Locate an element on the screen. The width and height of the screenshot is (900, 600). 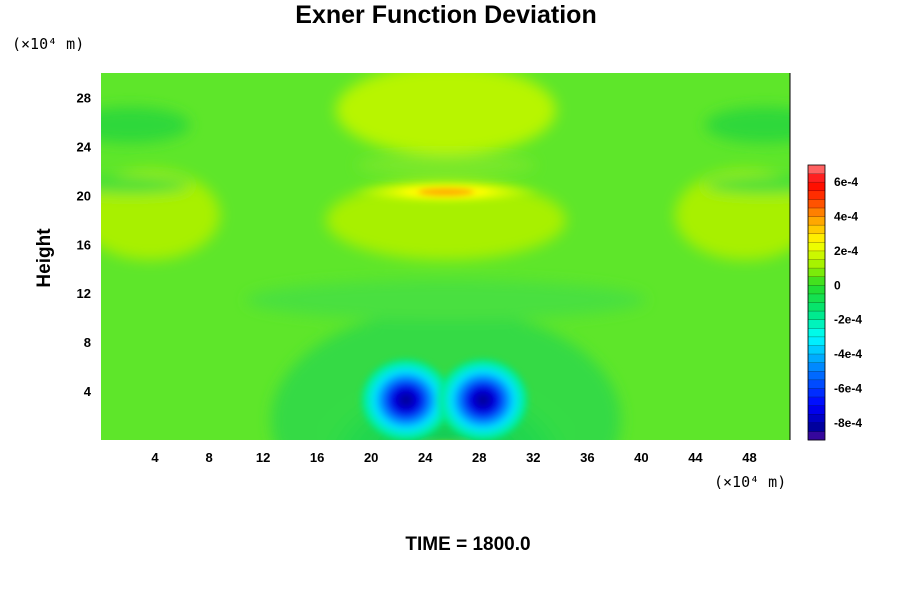
chart-title: Exner Function Deviation is located at coordinates (445, 15).